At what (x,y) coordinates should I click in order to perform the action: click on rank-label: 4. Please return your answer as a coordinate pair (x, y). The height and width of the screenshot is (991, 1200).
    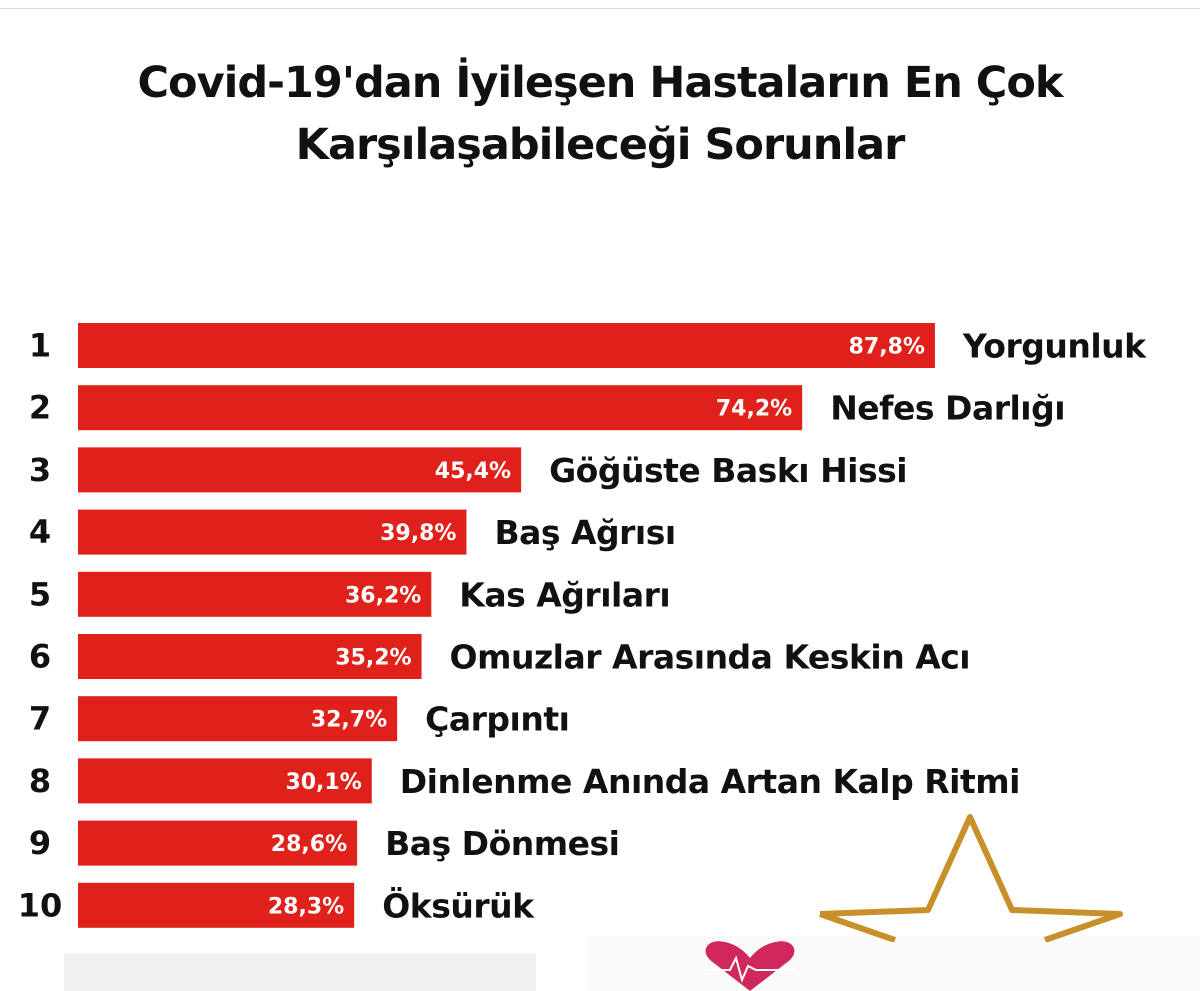
    Looking at the image, I should click on (40, 532).